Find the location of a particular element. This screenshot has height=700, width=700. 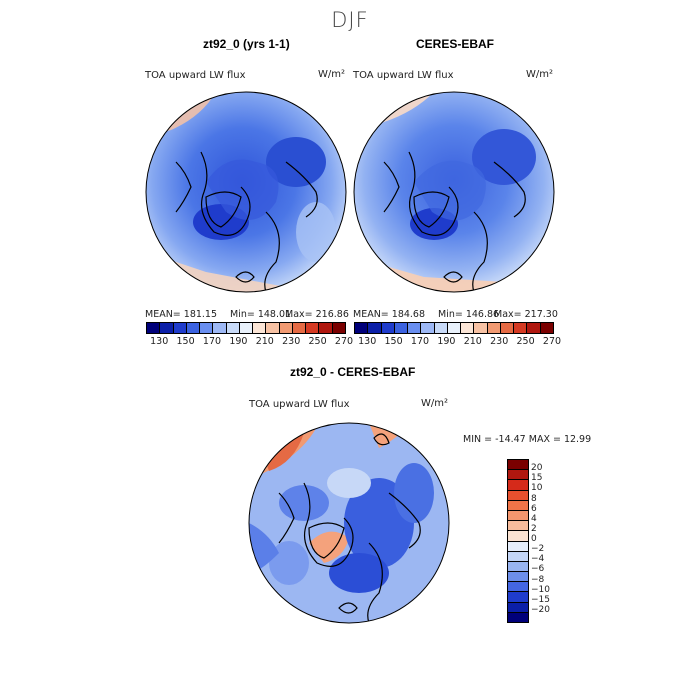

panel1-colorbar-tick-label: 130 is located at coordinates (159, 341).